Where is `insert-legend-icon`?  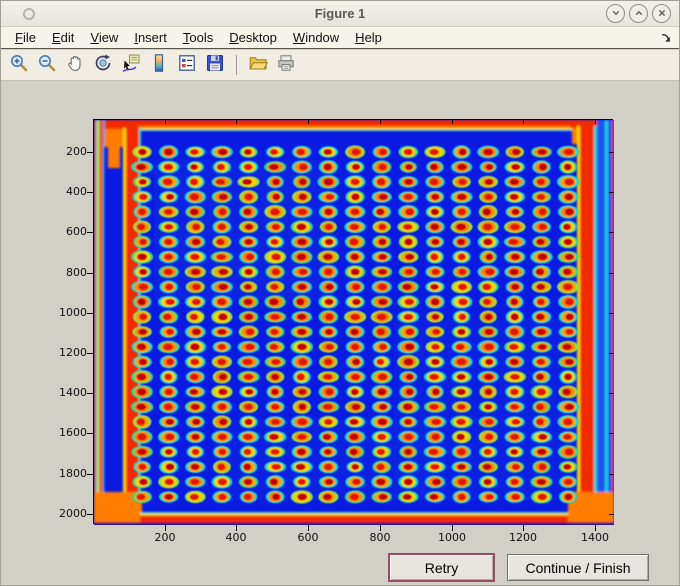 insert-legend-icon is located at coordinates (187, 65).